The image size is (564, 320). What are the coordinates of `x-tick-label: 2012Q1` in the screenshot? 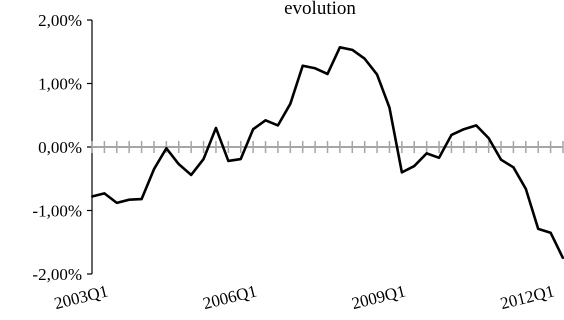 It's located at (527, 297).